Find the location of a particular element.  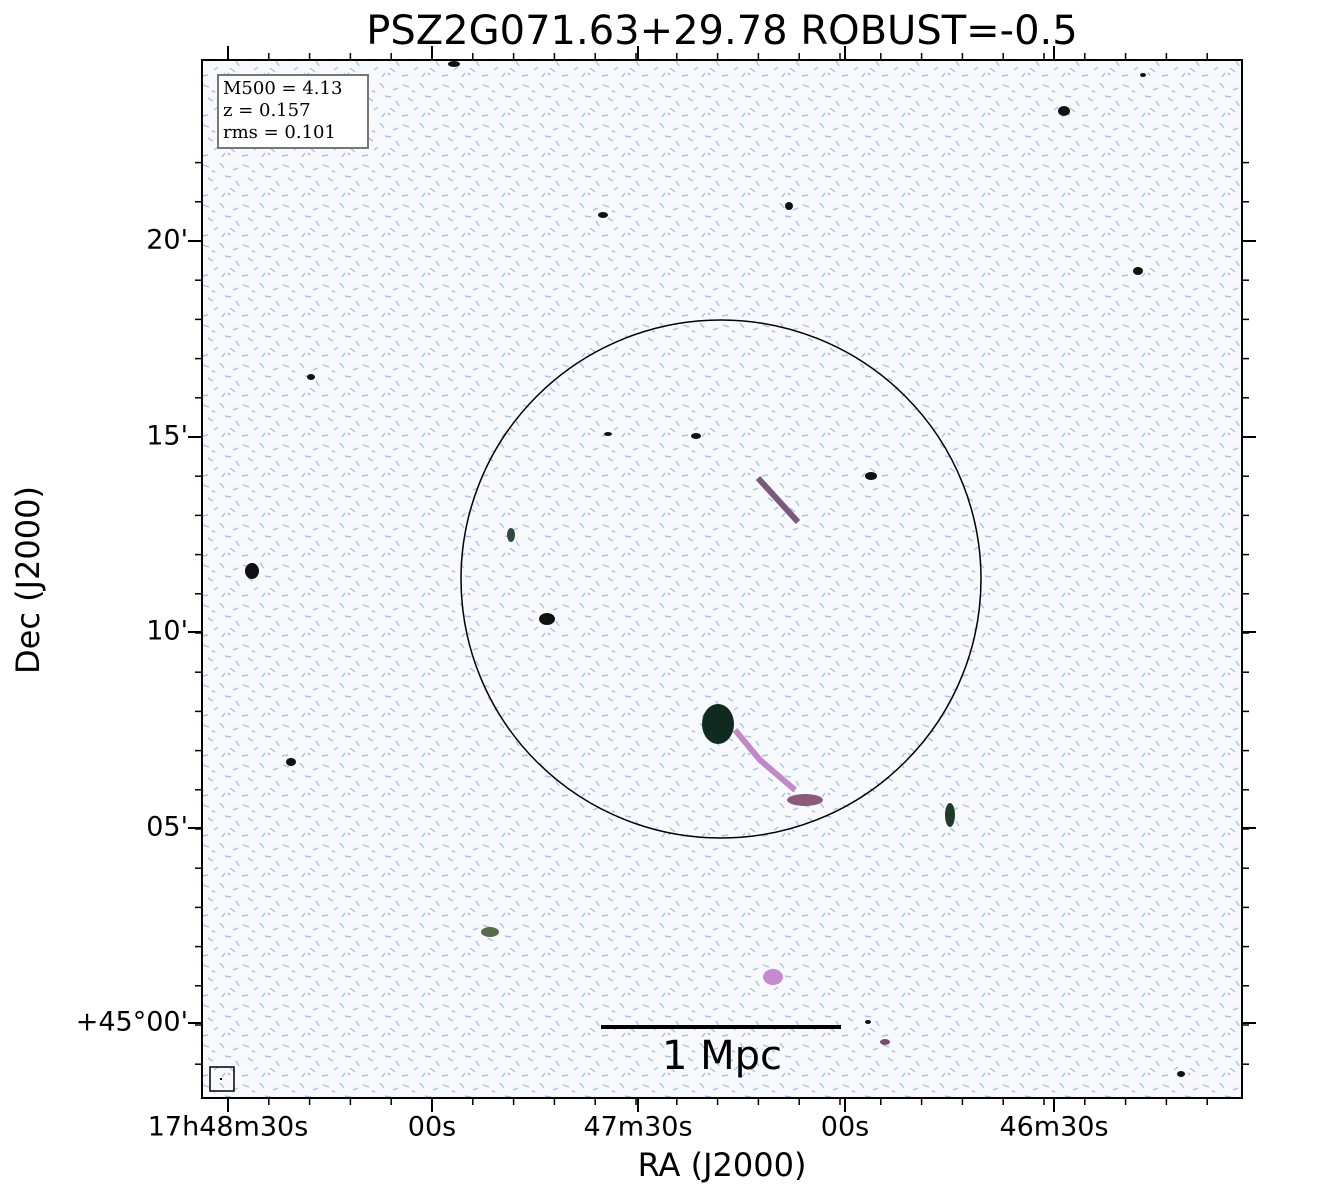

y-axis-label: Dec (J2000) is located at coordinates (28, 580).